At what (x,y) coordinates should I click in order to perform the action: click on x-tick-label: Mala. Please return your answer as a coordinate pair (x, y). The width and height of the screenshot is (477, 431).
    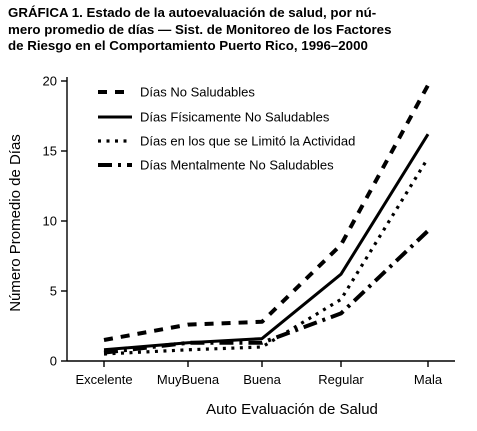
    Looking at the image, I should click on (428, 379).